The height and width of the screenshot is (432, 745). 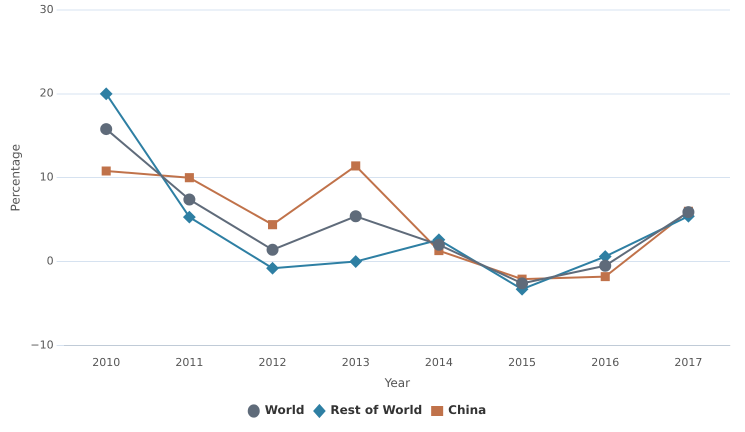 What do you see at coordinates (42, 345) in the screenshot?
I see `y-tick-label: −10` at bounding box center [42, 345].